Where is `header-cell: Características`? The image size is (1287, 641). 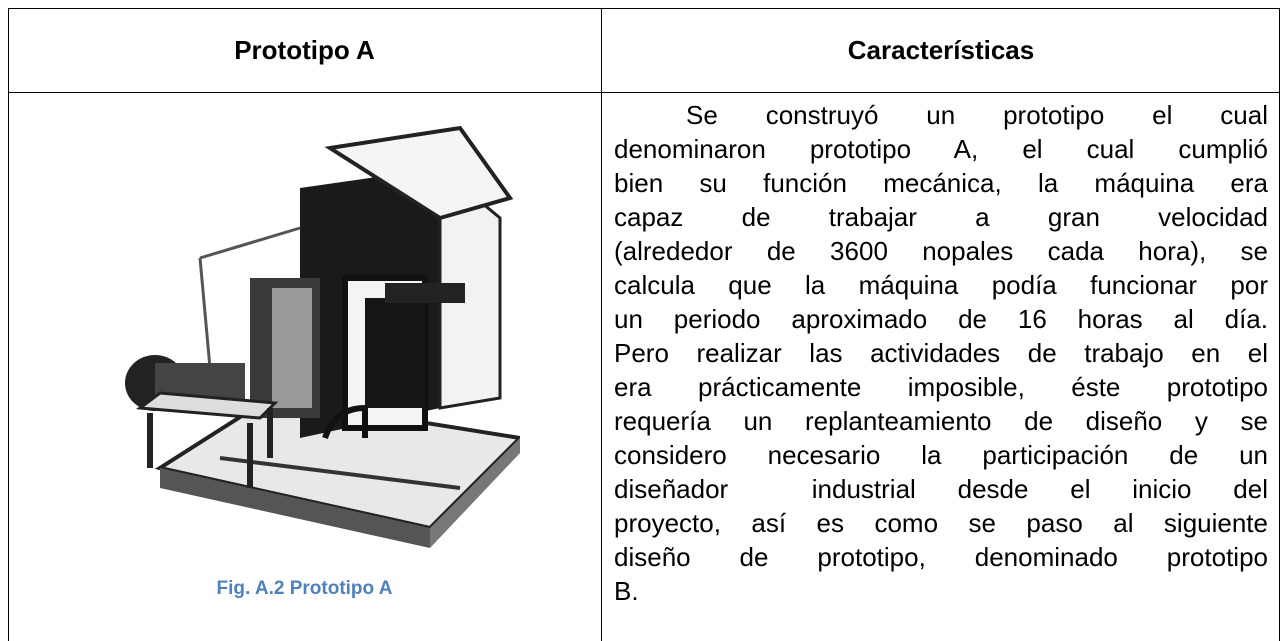 header-cell: Características is located at coordinates (941, 49).